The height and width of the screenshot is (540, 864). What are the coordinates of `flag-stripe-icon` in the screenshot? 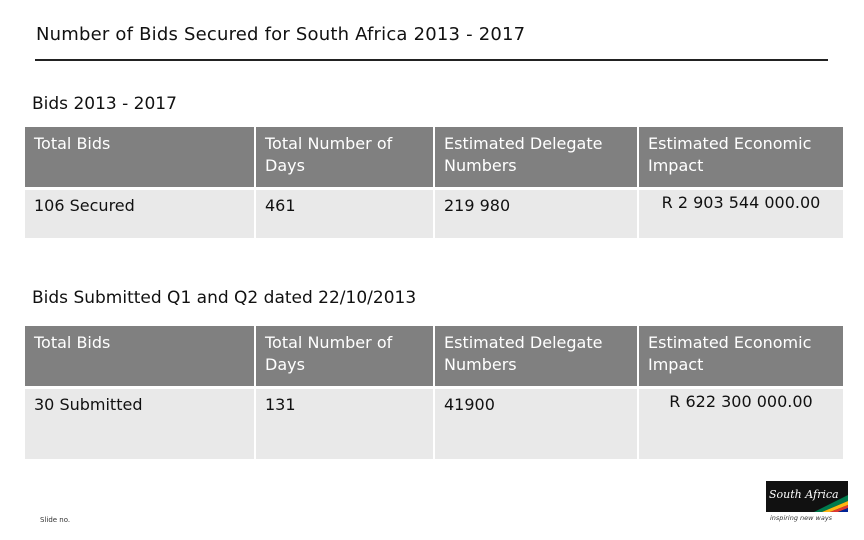 It's located at (831, 503).